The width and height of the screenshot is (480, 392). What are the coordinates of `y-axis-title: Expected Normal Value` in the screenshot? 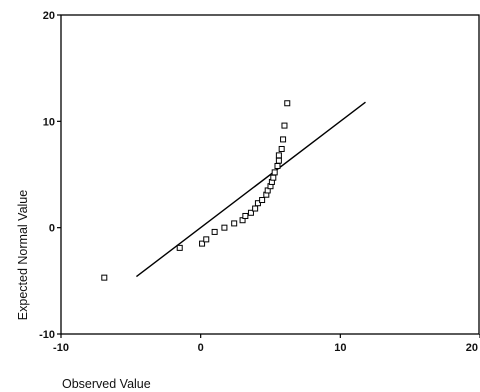 It's located at (23, 255).